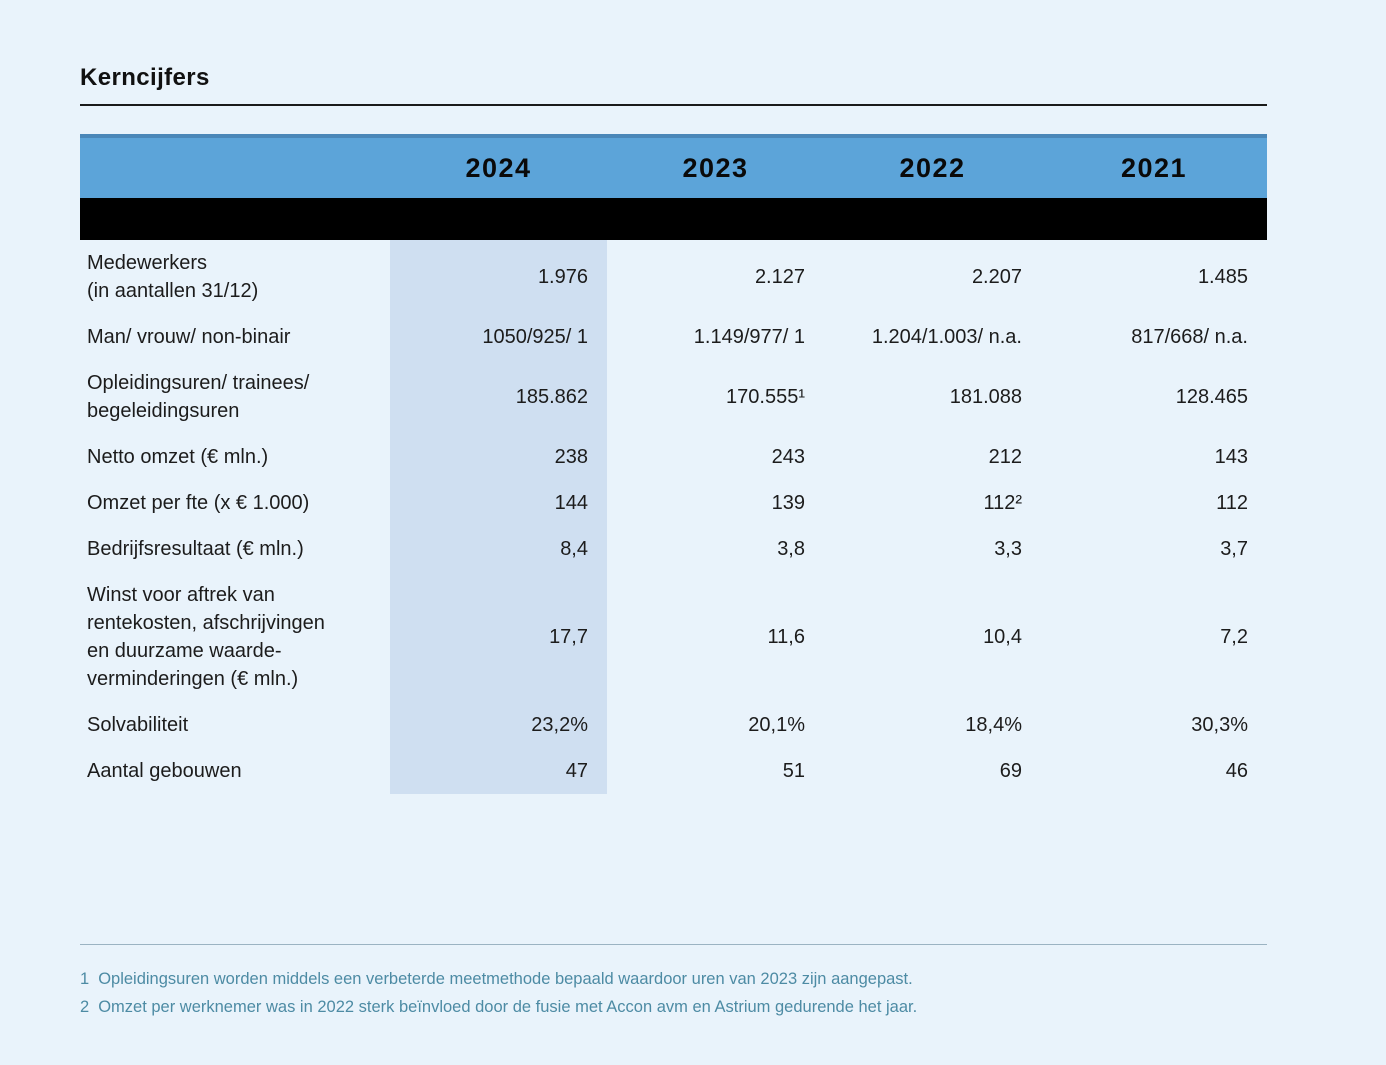 The image size is (1386, 1065). I want to click on row-value-2024: 238, so click(498, 457).